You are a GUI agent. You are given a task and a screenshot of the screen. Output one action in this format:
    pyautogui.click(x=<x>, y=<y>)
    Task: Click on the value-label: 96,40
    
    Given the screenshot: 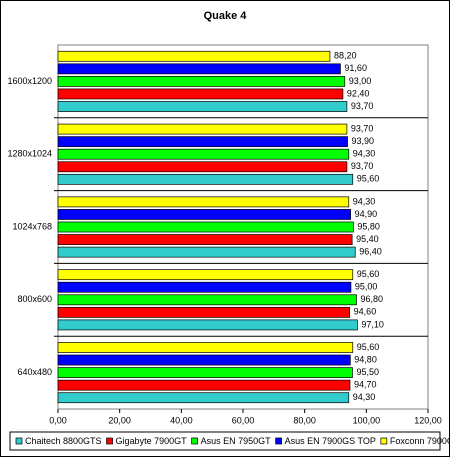 What is the action you would take?
    pyautogui.click(x=370, y=251)
    